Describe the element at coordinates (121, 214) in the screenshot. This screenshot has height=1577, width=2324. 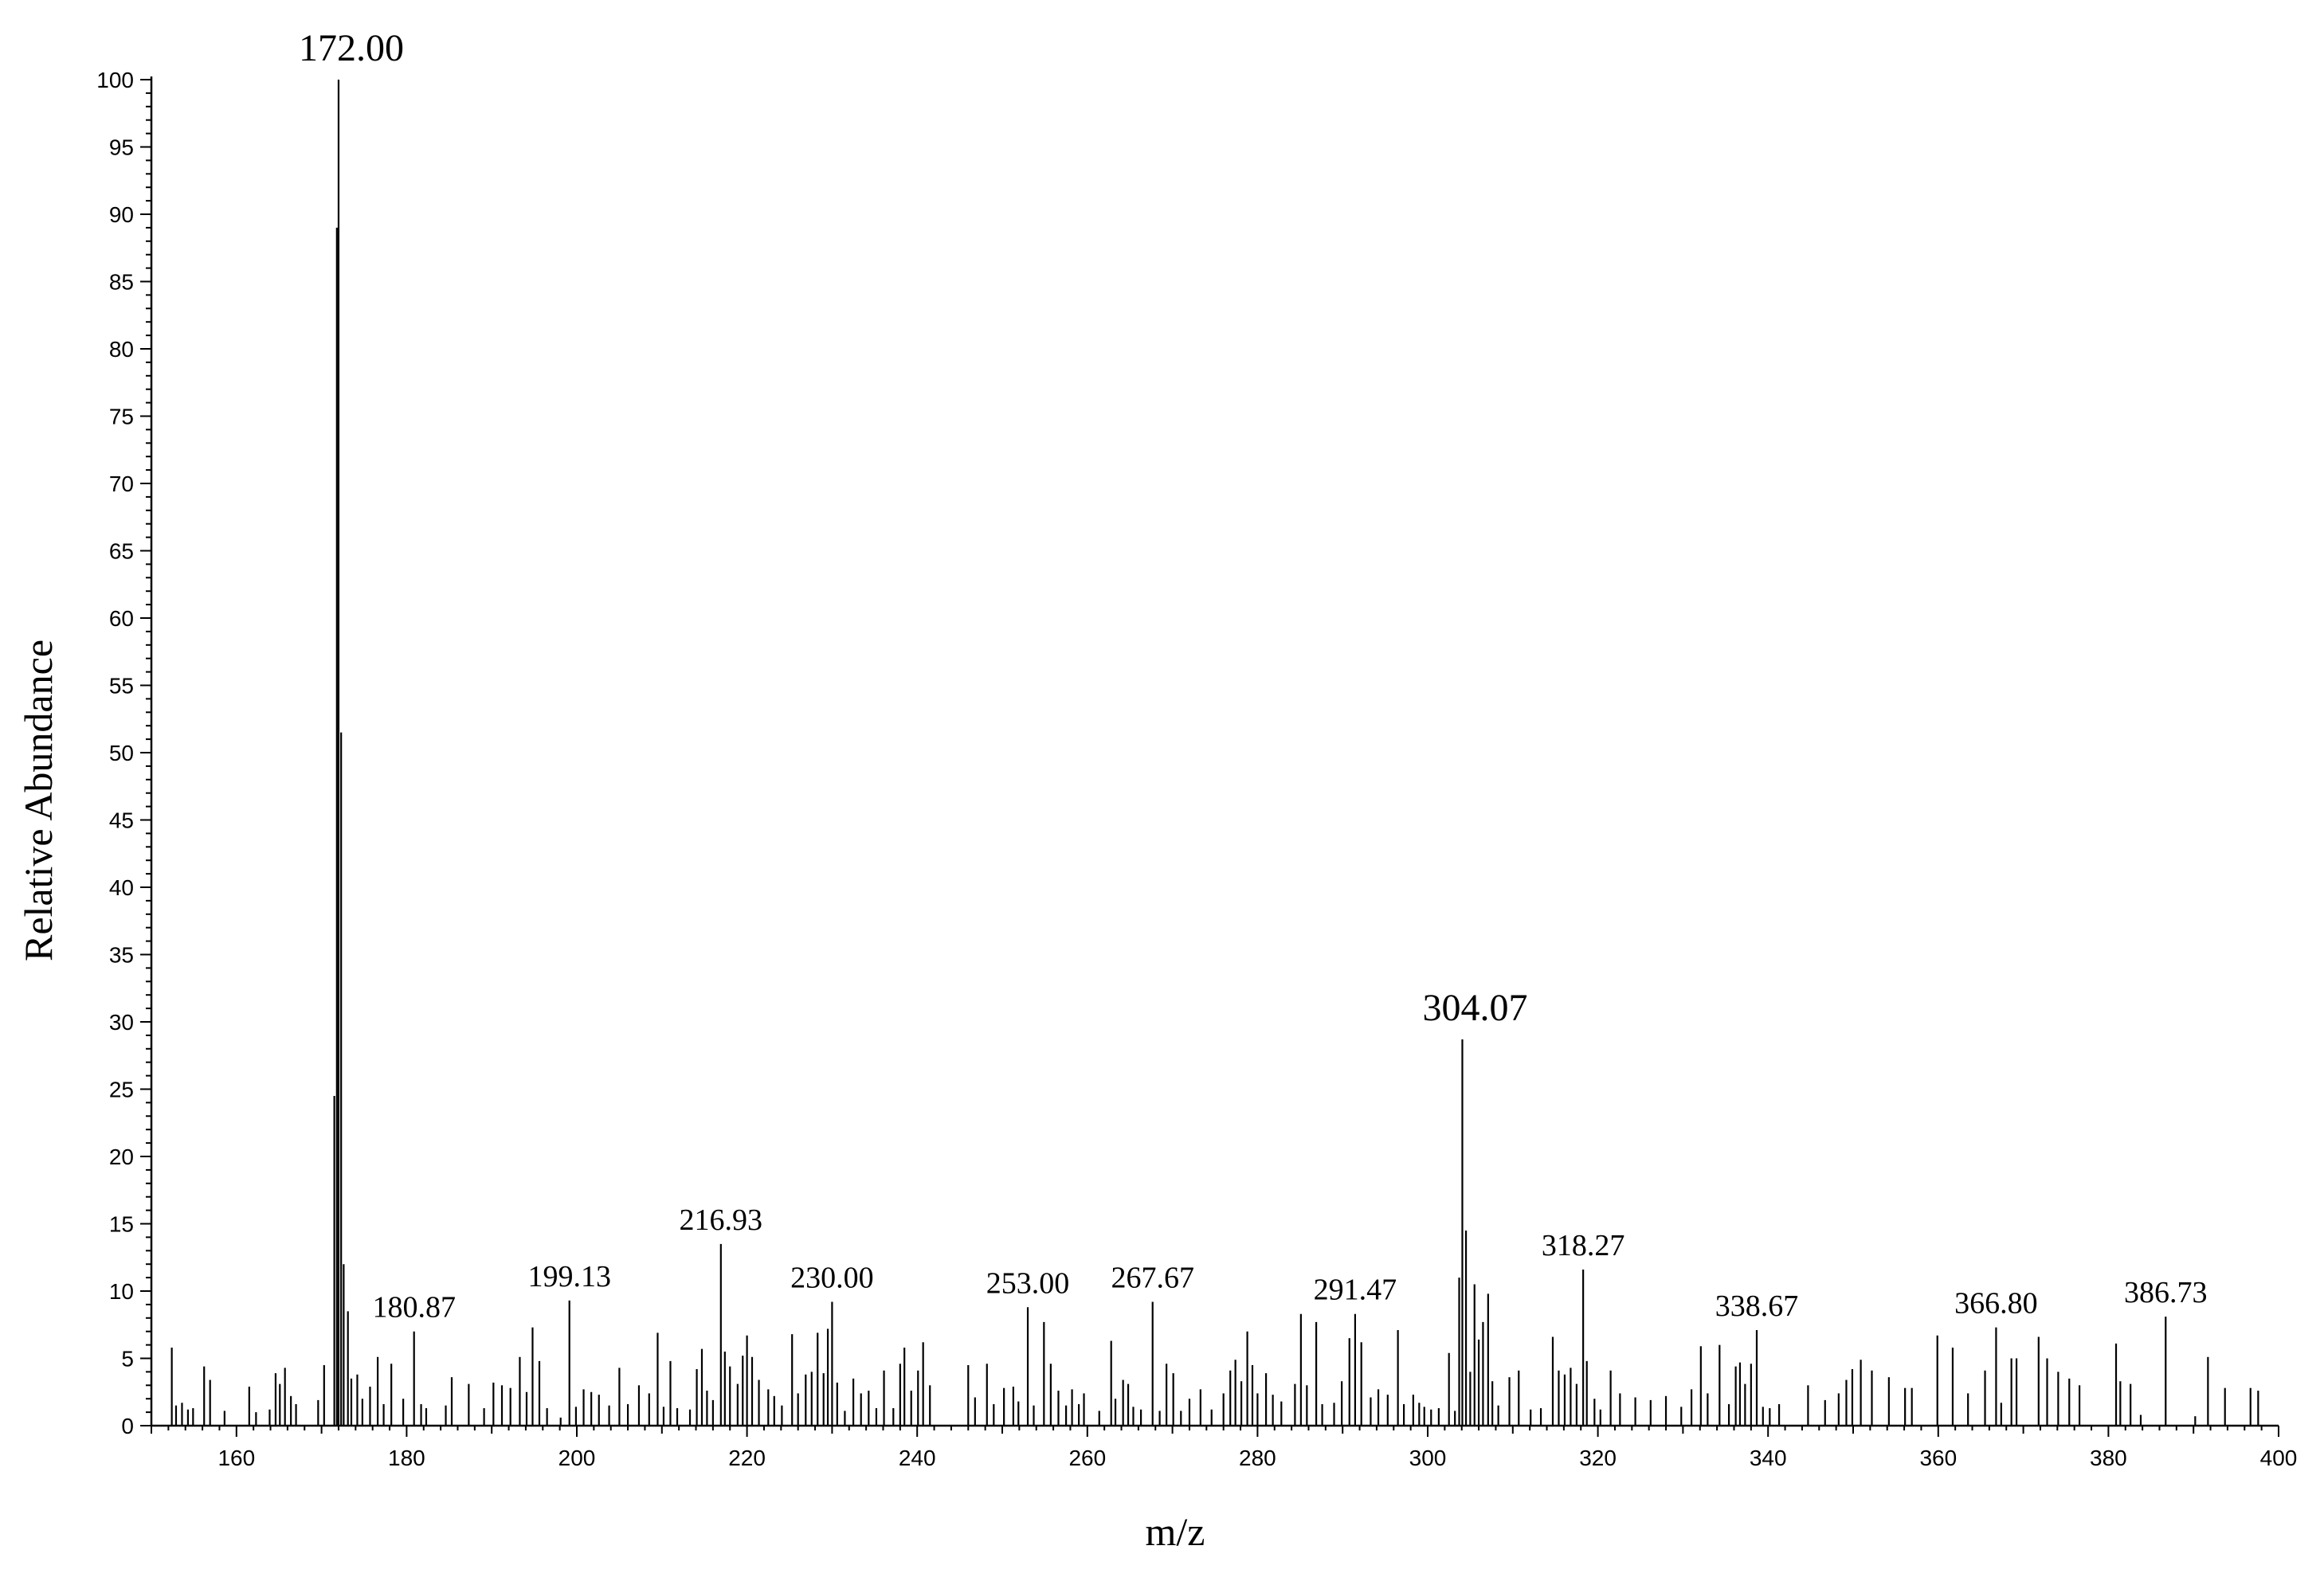
I see `y-tick-label: 90` at that location.